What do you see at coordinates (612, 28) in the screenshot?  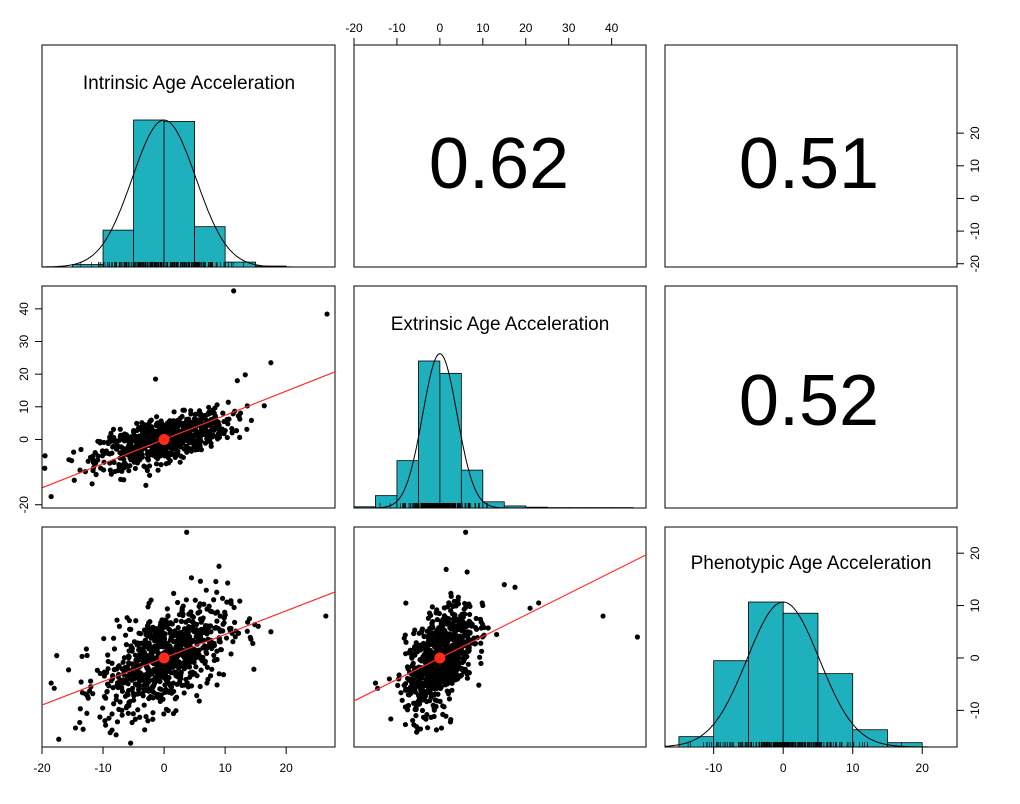 I see `axis-tick-label: 40` at bounding box center [612, 28].